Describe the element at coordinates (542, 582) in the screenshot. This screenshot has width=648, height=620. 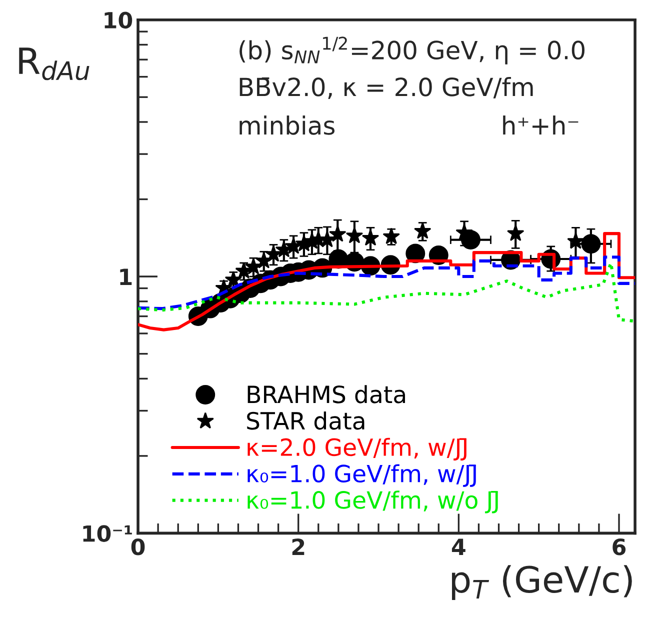
I see `x-axis-title: p$_{T}$ (GeV/c)` at that location.